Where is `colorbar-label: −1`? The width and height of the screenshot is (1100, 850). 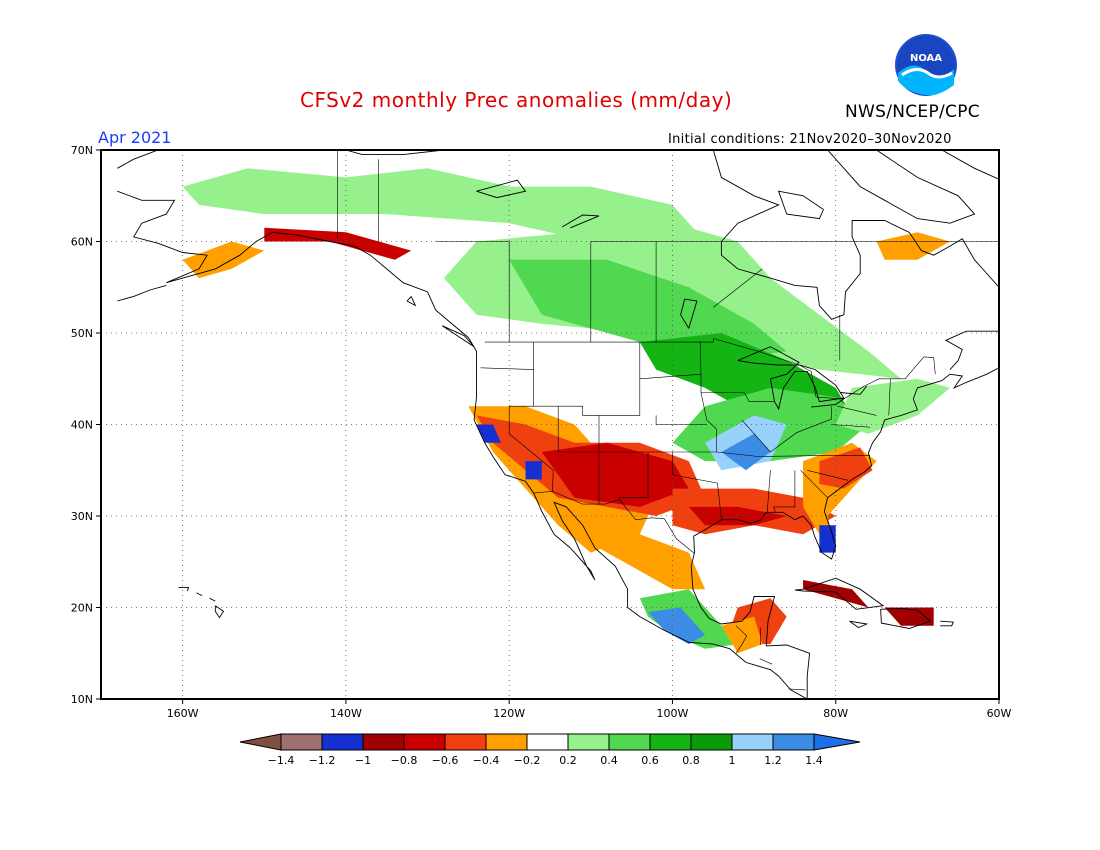 colorbar-label: −1 is located at coordinates (363, 760).